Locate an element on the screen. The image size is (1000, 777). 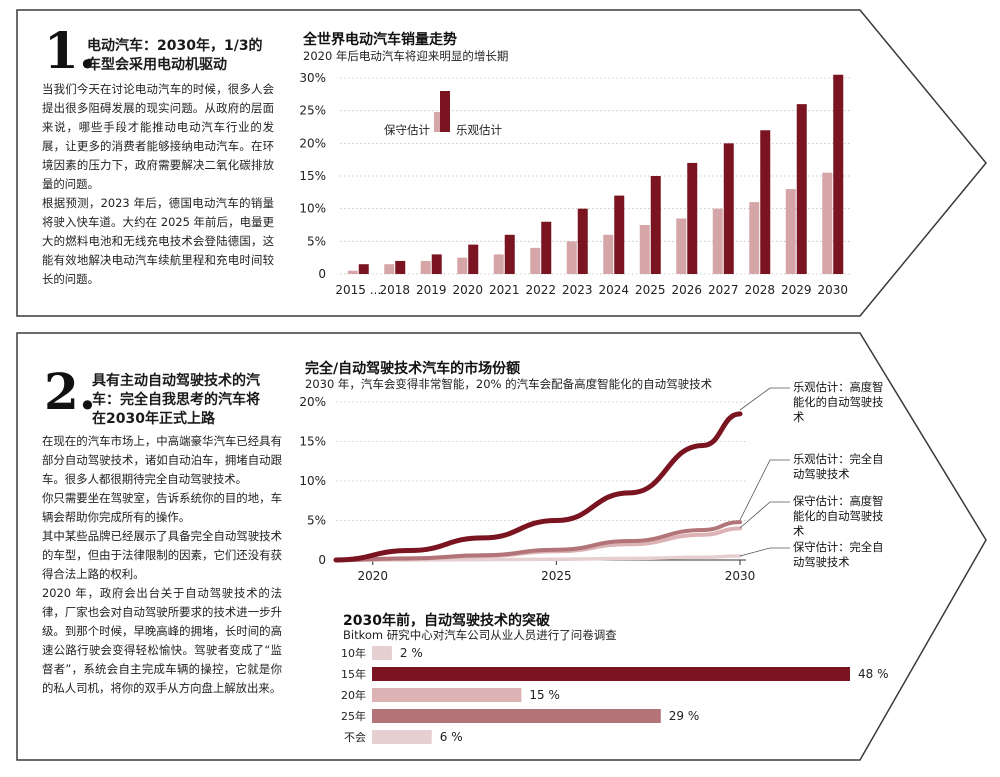
x-tick-label: 2019 is located at coordinates (431, 290).